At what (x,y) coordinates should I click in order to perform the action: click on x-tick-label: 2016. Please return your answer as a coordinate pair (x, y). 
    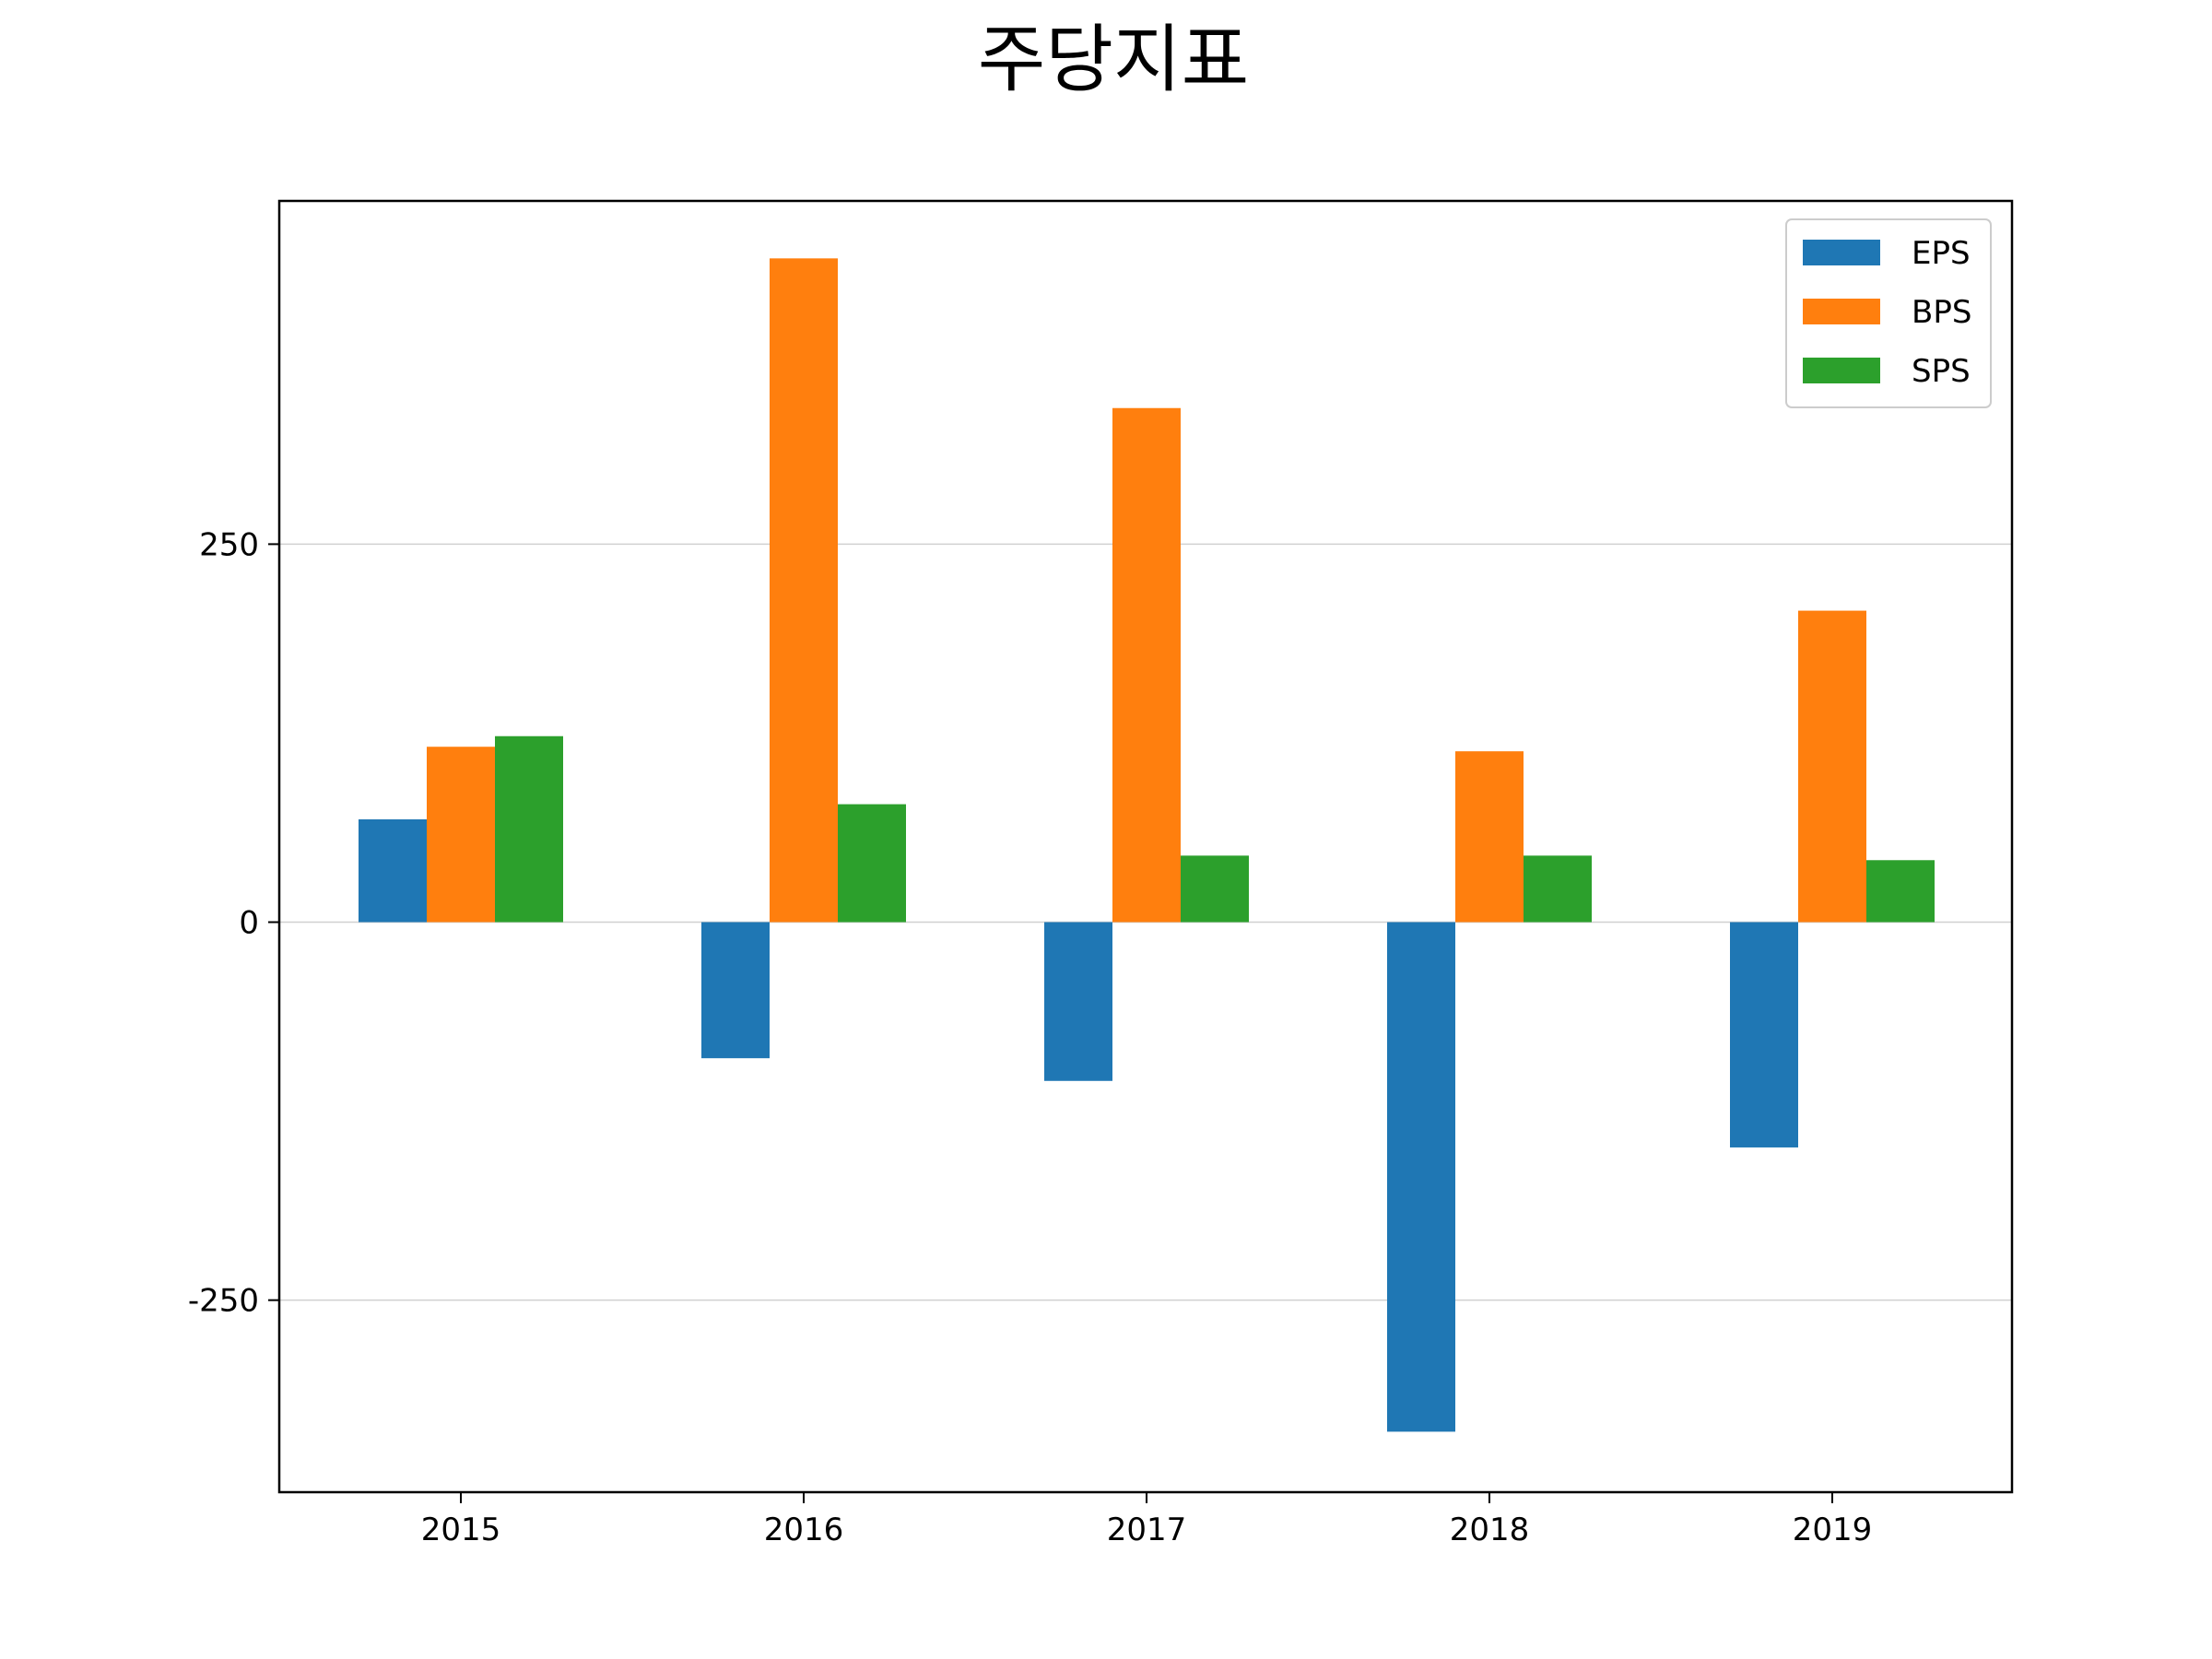
    Looking at the image, I should click on (804, 1530).